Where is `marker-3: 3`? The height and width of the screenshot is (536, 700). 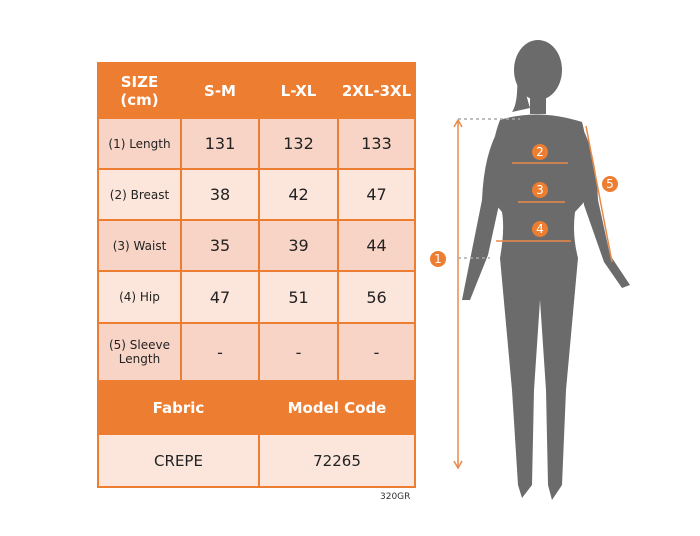 marker-3: 3 is located at coordinates (540, 190).